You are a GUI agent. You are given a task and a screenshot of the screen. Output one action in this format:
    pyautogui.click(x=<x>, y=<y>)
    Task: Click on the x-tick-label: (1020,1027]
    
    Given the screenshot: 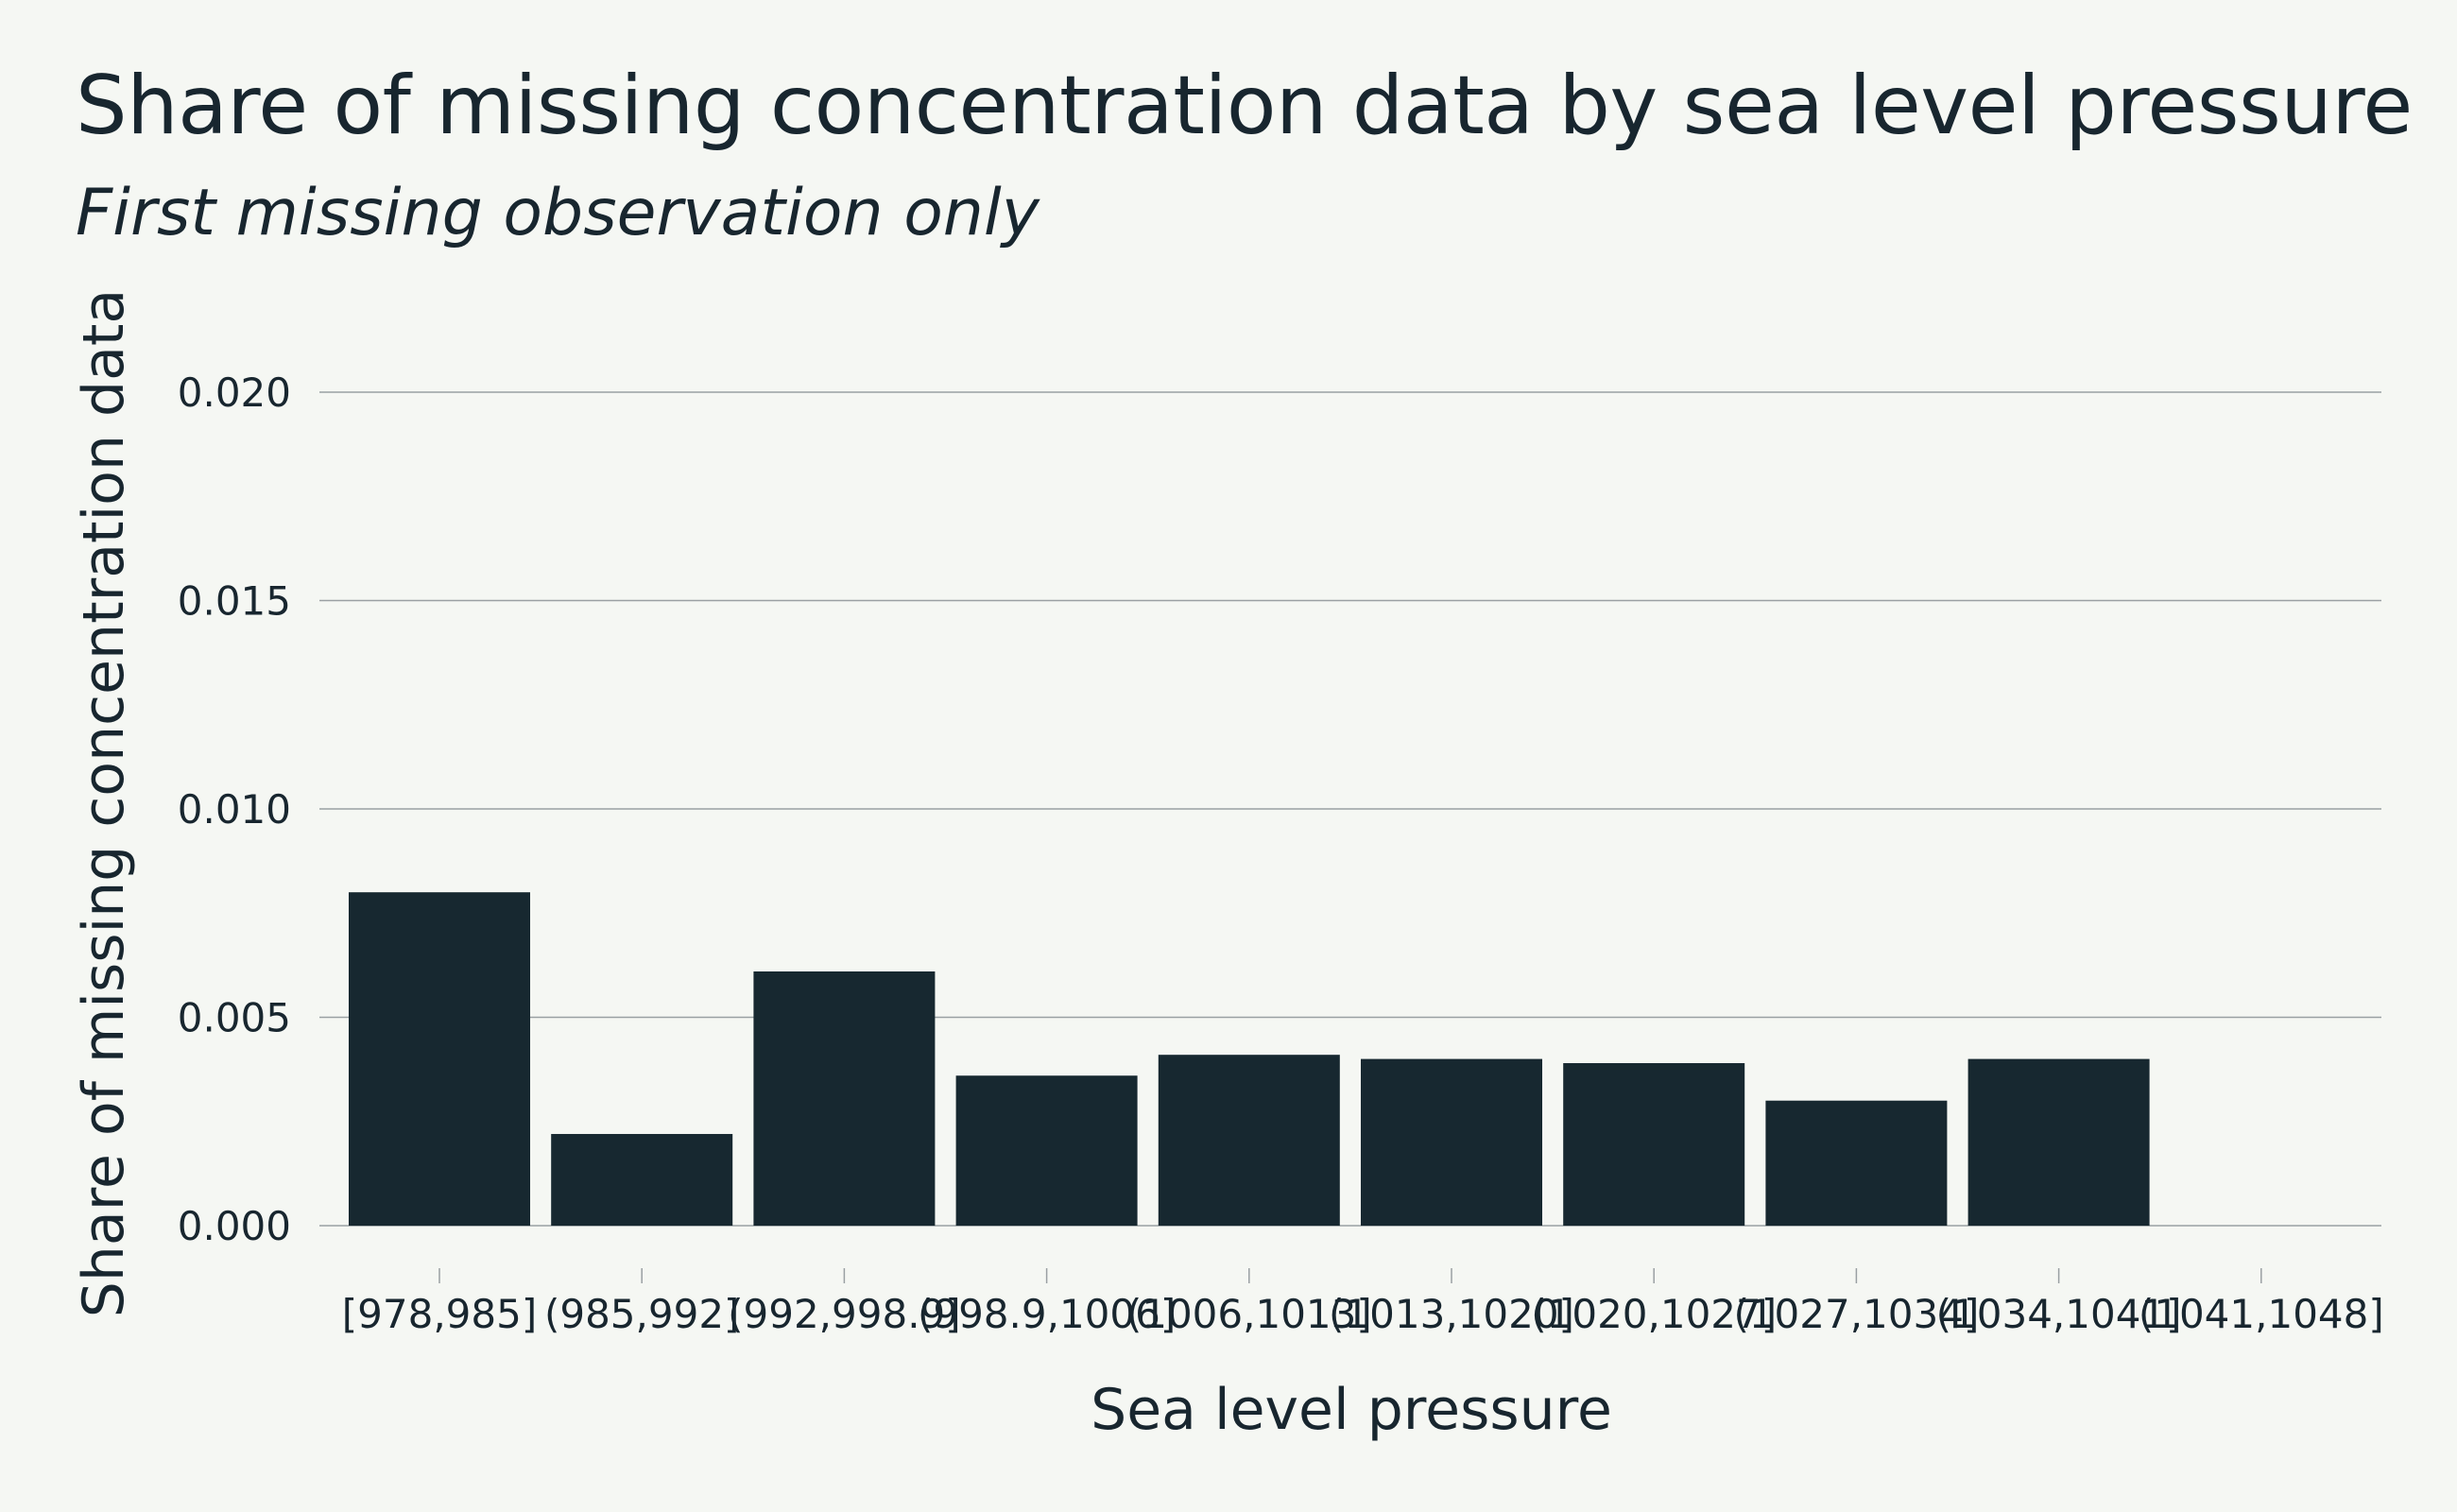 What is the action you would take?
    pyautogui.click(x=1654, y=1314)
    